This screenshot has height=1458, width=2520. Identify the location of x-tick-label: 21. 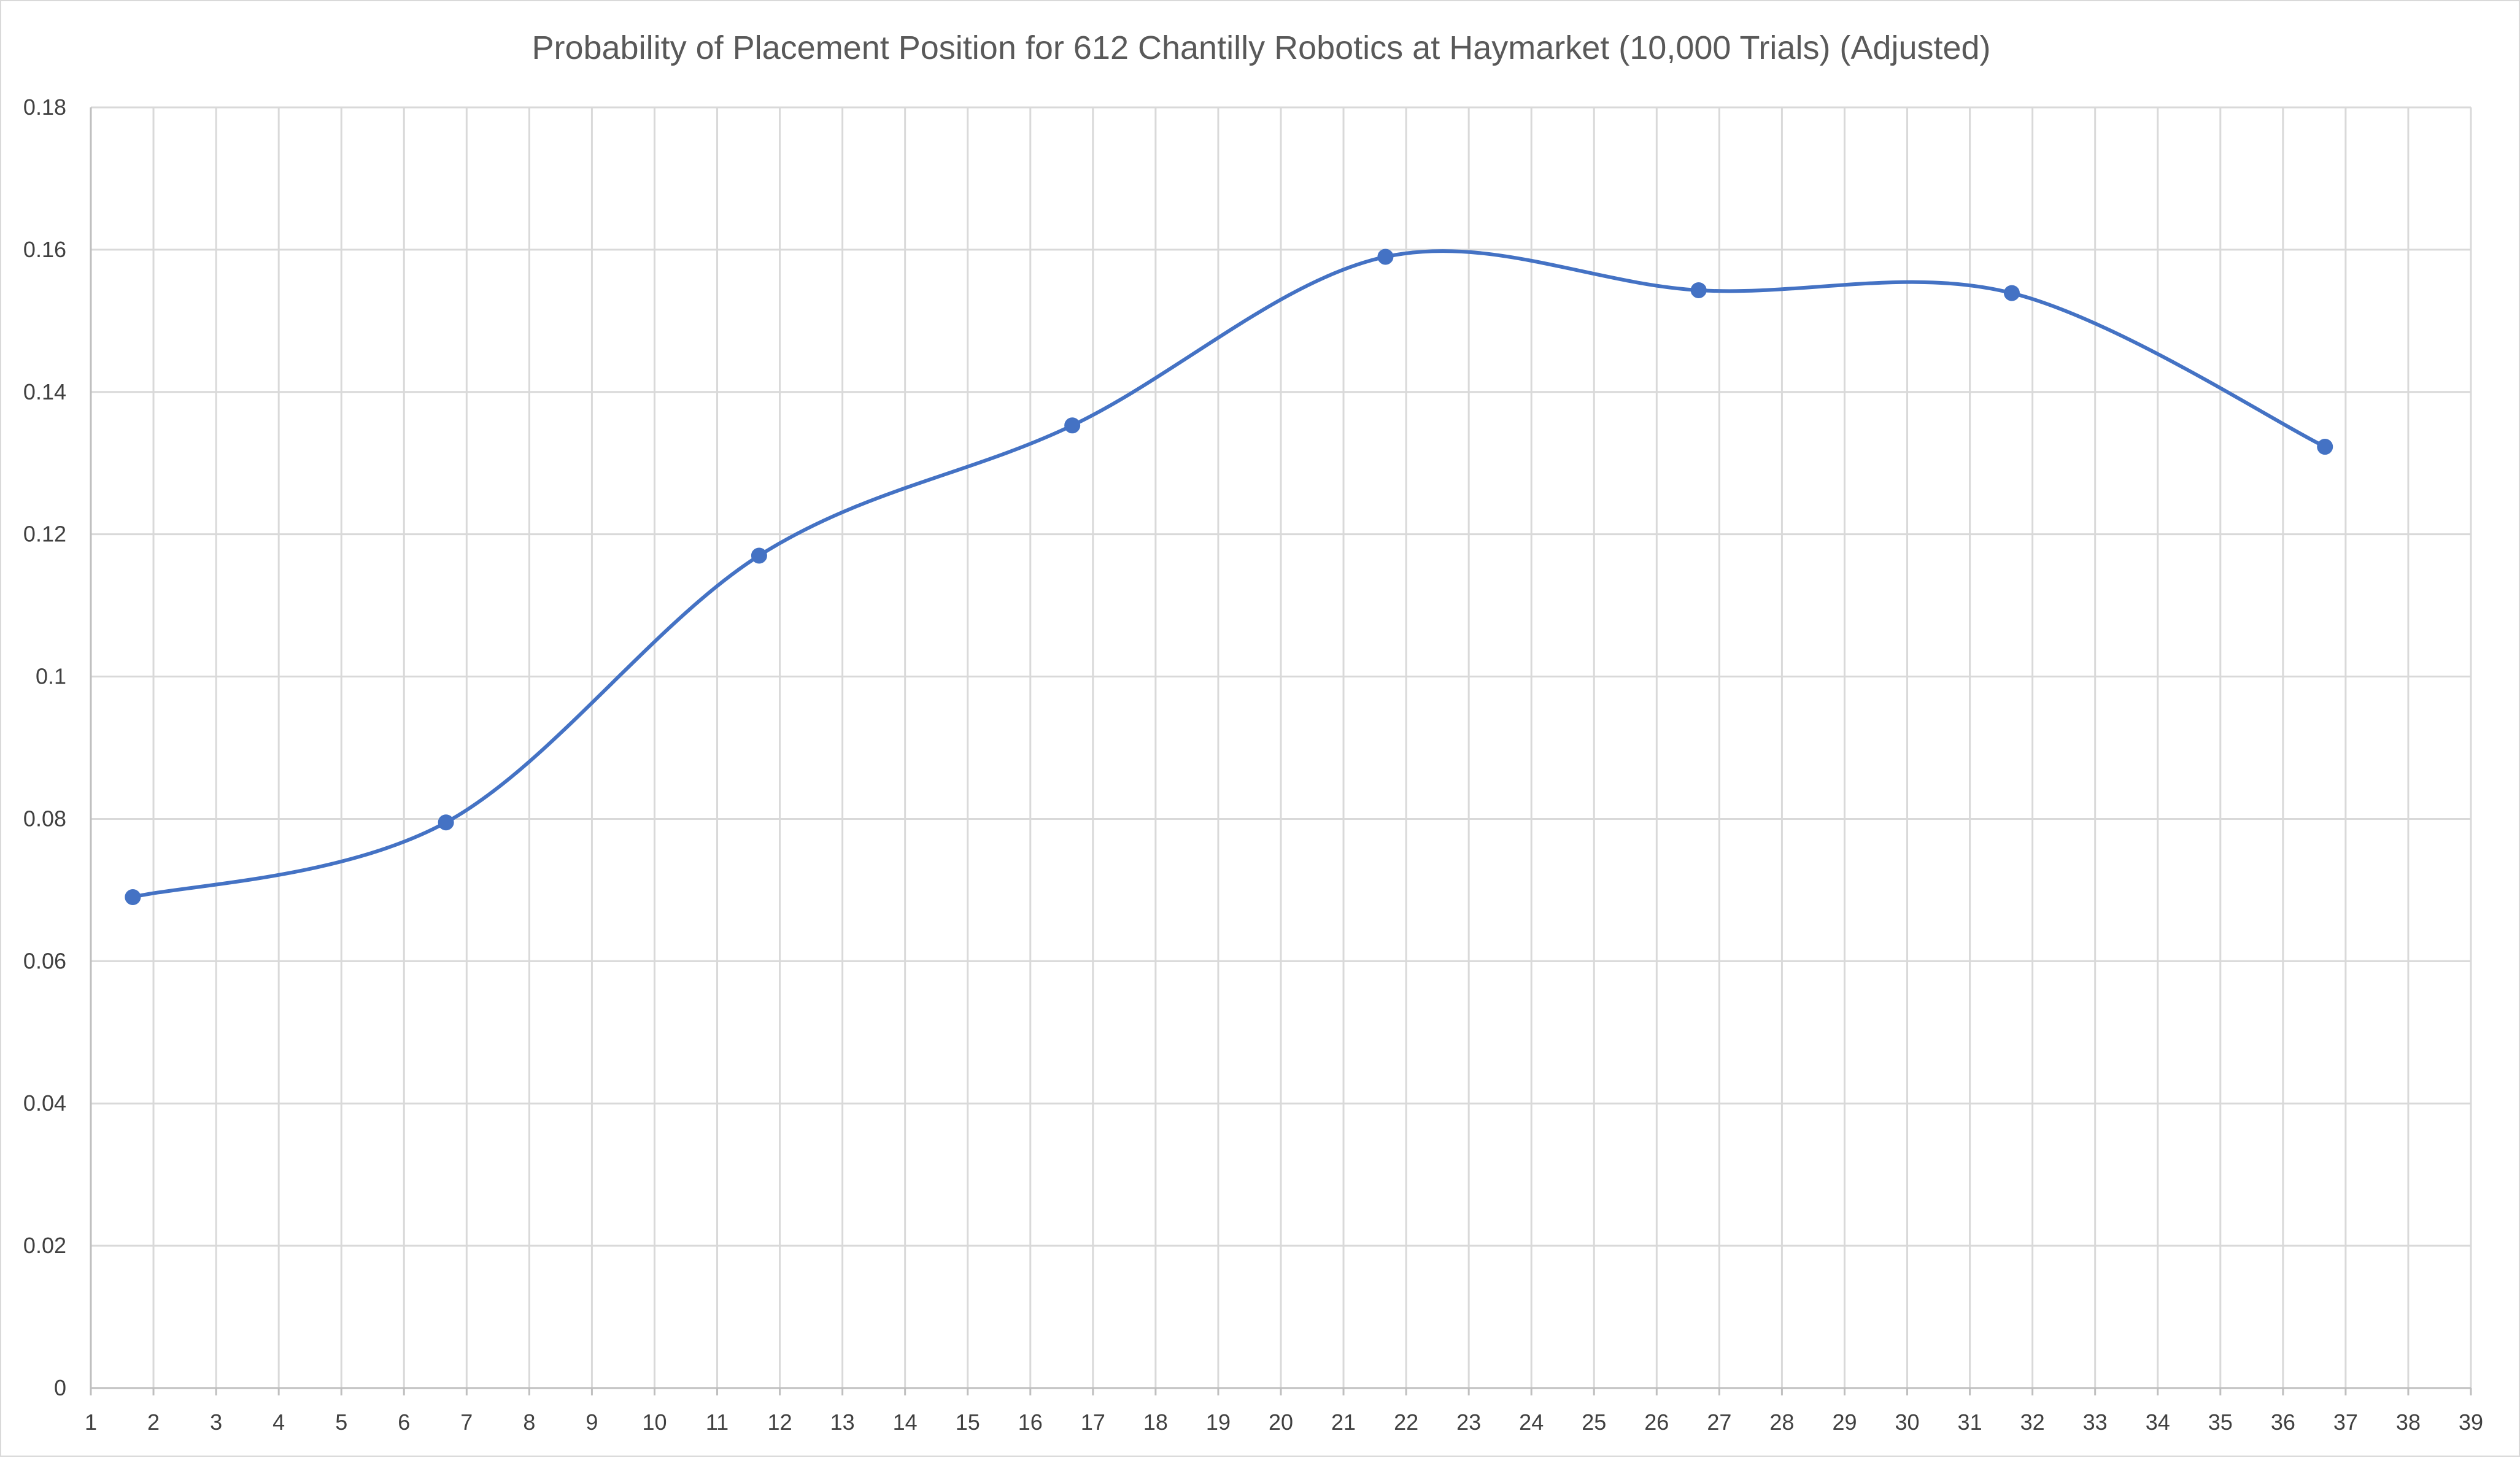
(1344, 1422).